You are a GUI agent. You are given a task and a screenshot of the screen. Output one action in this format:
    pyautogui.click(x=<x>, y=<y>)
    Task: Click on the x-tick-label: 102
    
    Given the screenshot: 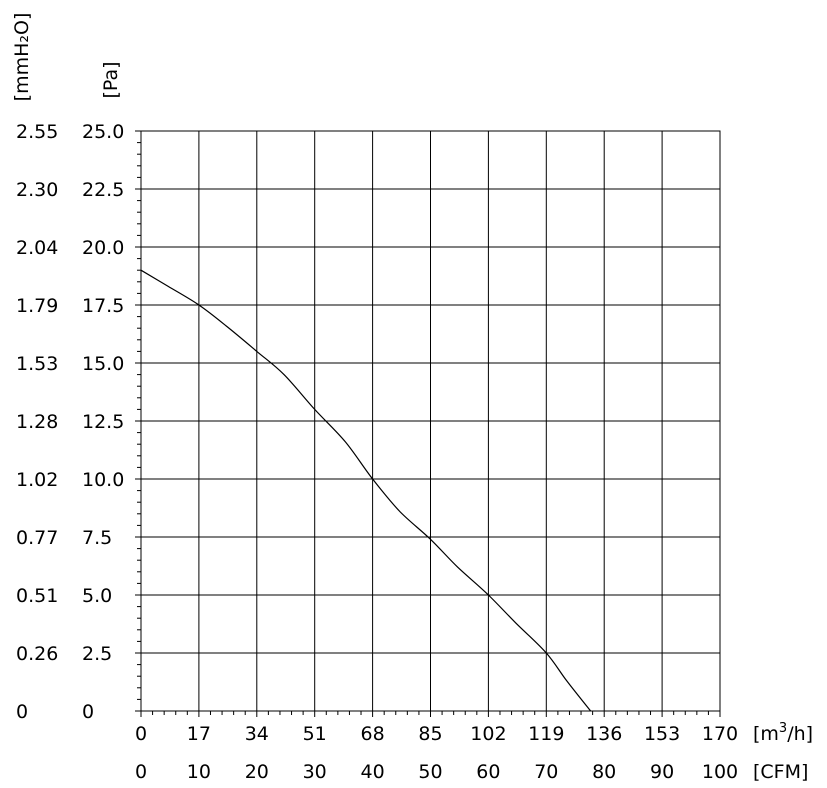 What is the action you would take?
    pyautogui.click(x=488, y=734)
    